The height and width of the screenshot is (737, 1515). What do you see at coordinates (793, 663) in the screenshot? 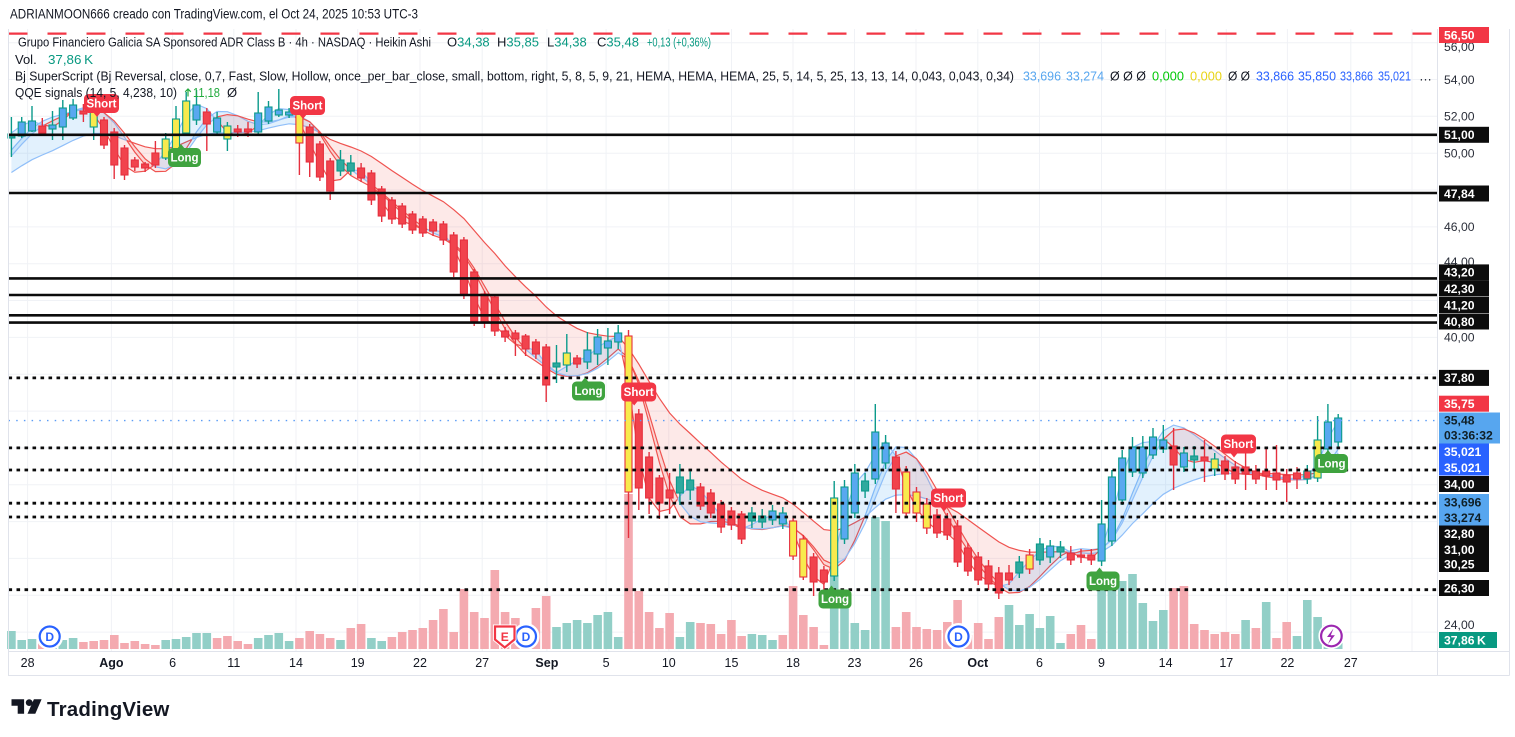
I see `svg-text: 18` at bounding box center [793, 663].